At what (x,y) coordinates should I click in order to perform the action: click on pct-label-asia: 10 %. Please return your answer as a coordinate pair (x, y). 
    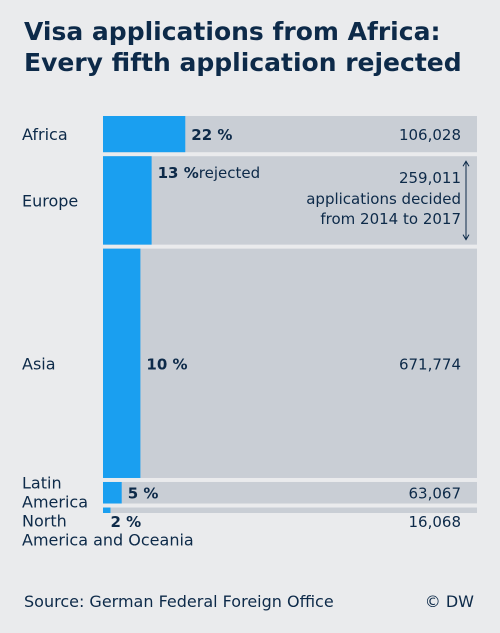
    Looking at the image, I should click on (166, 364).